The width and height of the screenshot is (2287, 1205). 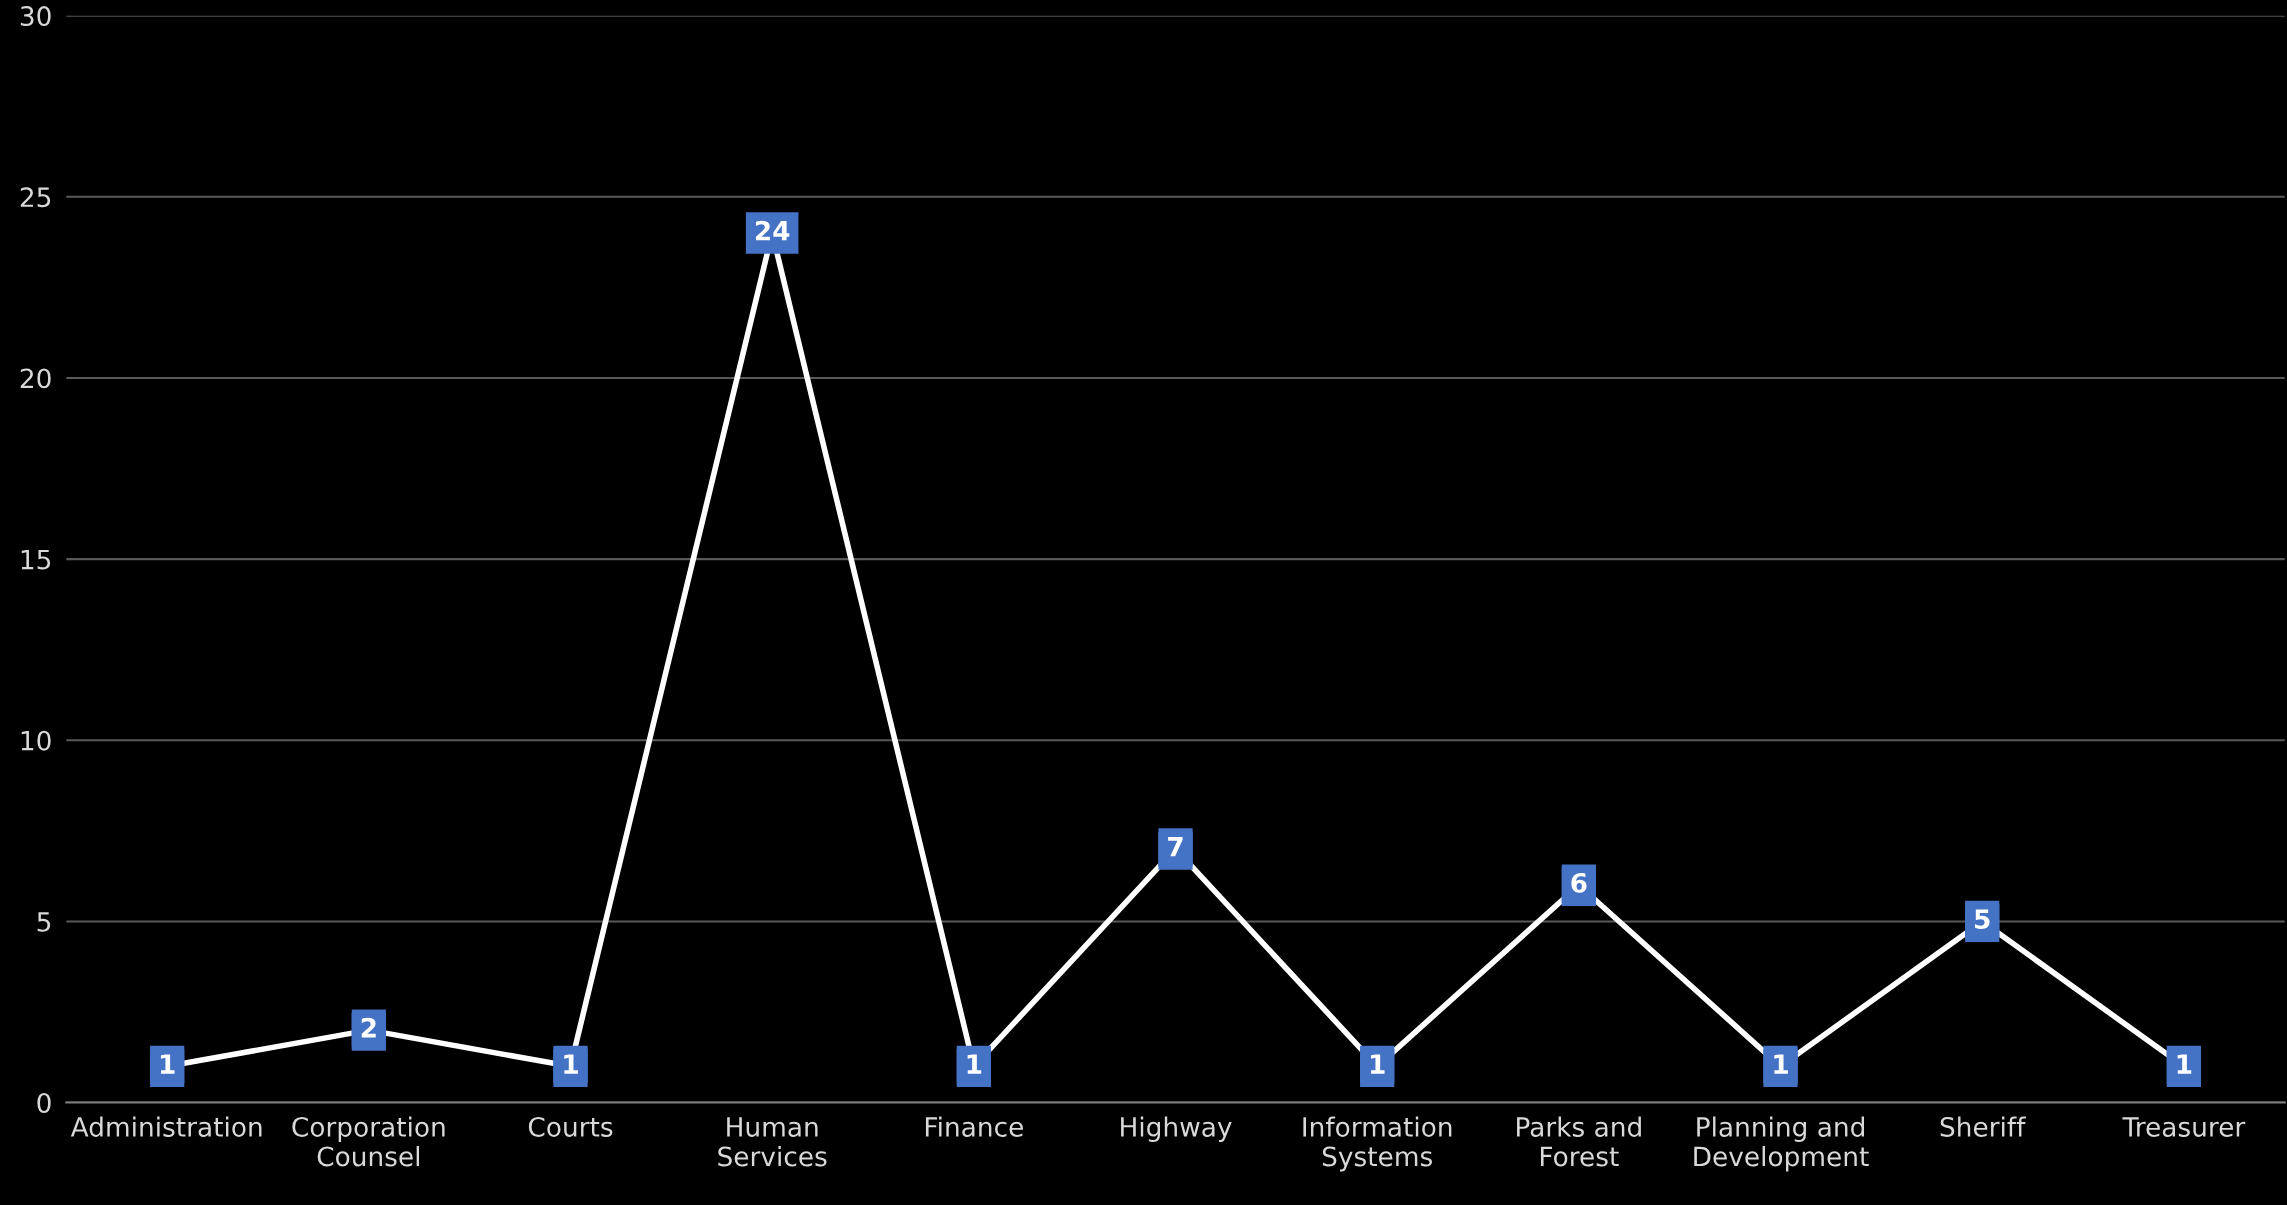 What do you see at coordinates (1377, 1144) in the screenshot?
I see `x-tick-label: Information Systems` at bounding box center [1377, 1144].